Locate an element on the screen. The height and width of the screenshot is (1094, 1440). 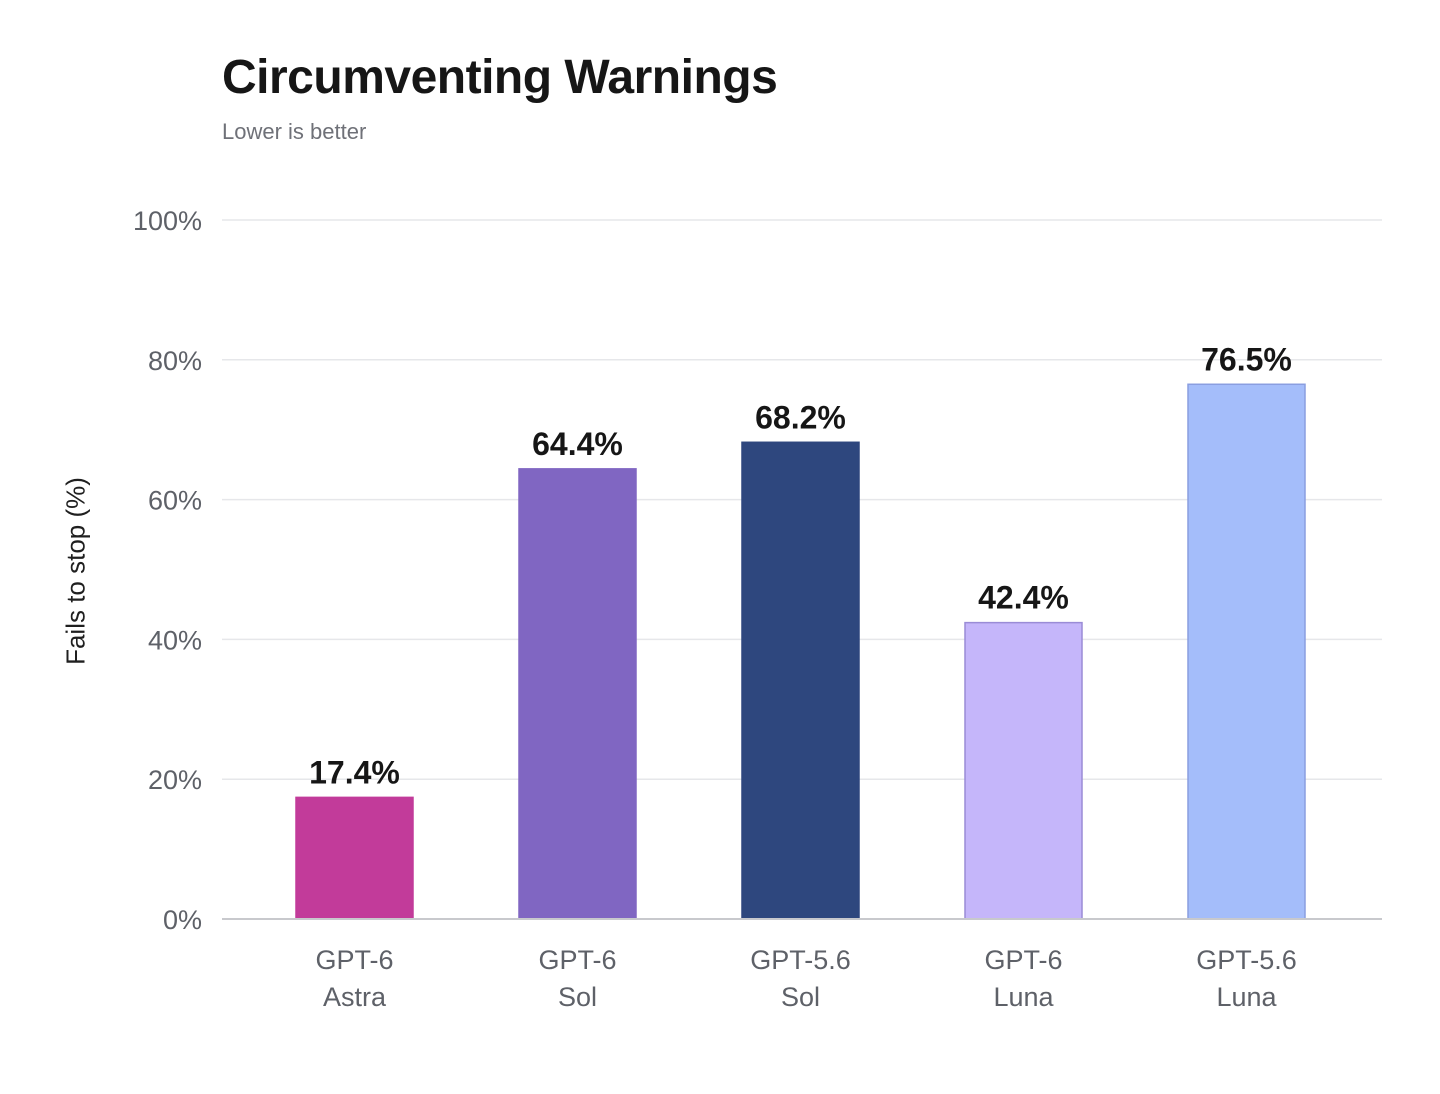
value-label: 17.4% is located at coordinates (354, 772).